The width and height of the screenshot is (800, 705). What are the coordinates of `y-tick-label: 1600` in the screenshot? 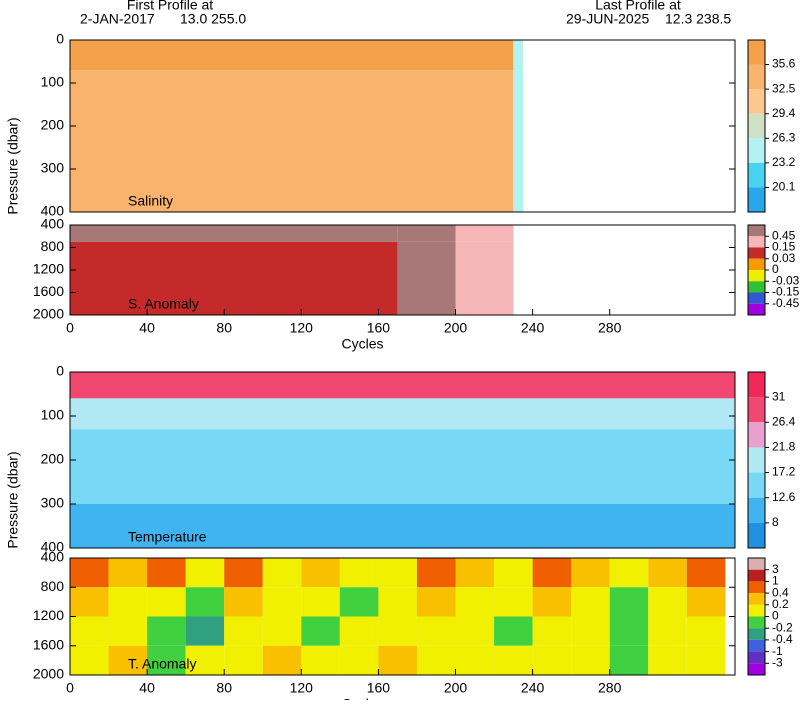 It's located at (48, 644).